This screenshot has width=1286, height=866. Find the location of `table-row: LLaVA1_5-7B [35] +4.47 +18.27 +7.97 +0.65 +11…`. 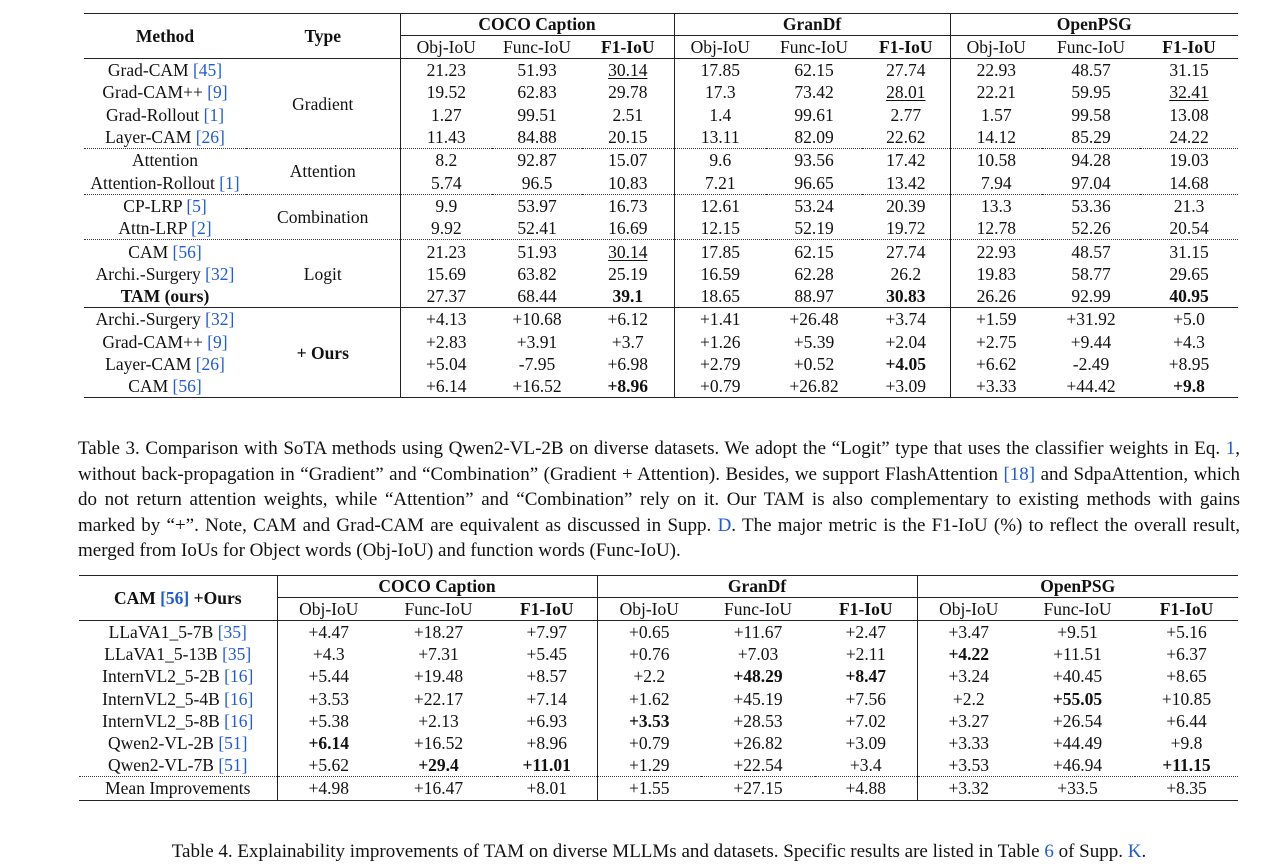

table-row: LLaVA1_5-7B [35] +4.47 +18.27 +7.97 +0.65 +11… is located at coordinates (658, 632).